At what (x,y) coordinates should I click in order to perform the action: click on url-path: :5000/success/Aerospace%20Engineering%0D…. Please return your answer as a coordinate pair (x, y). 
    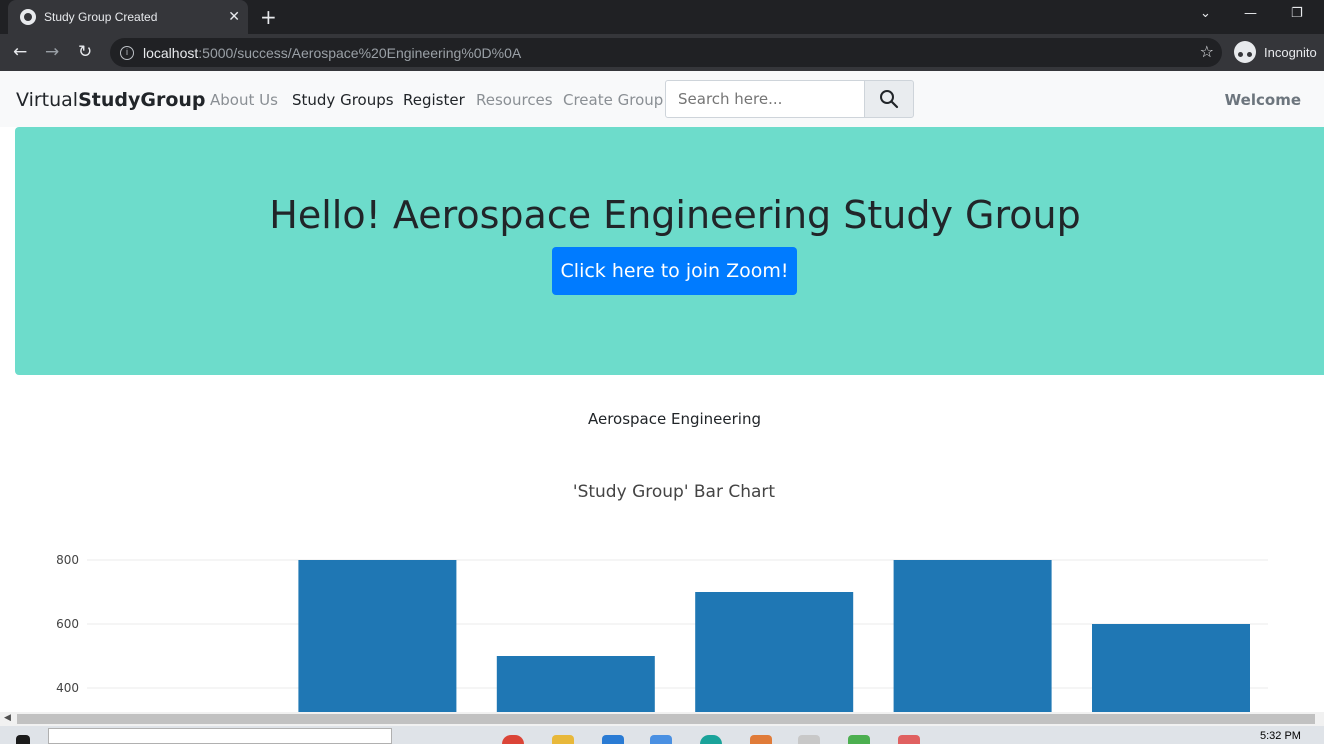
    Looking at the image, I should click on (360, 52).